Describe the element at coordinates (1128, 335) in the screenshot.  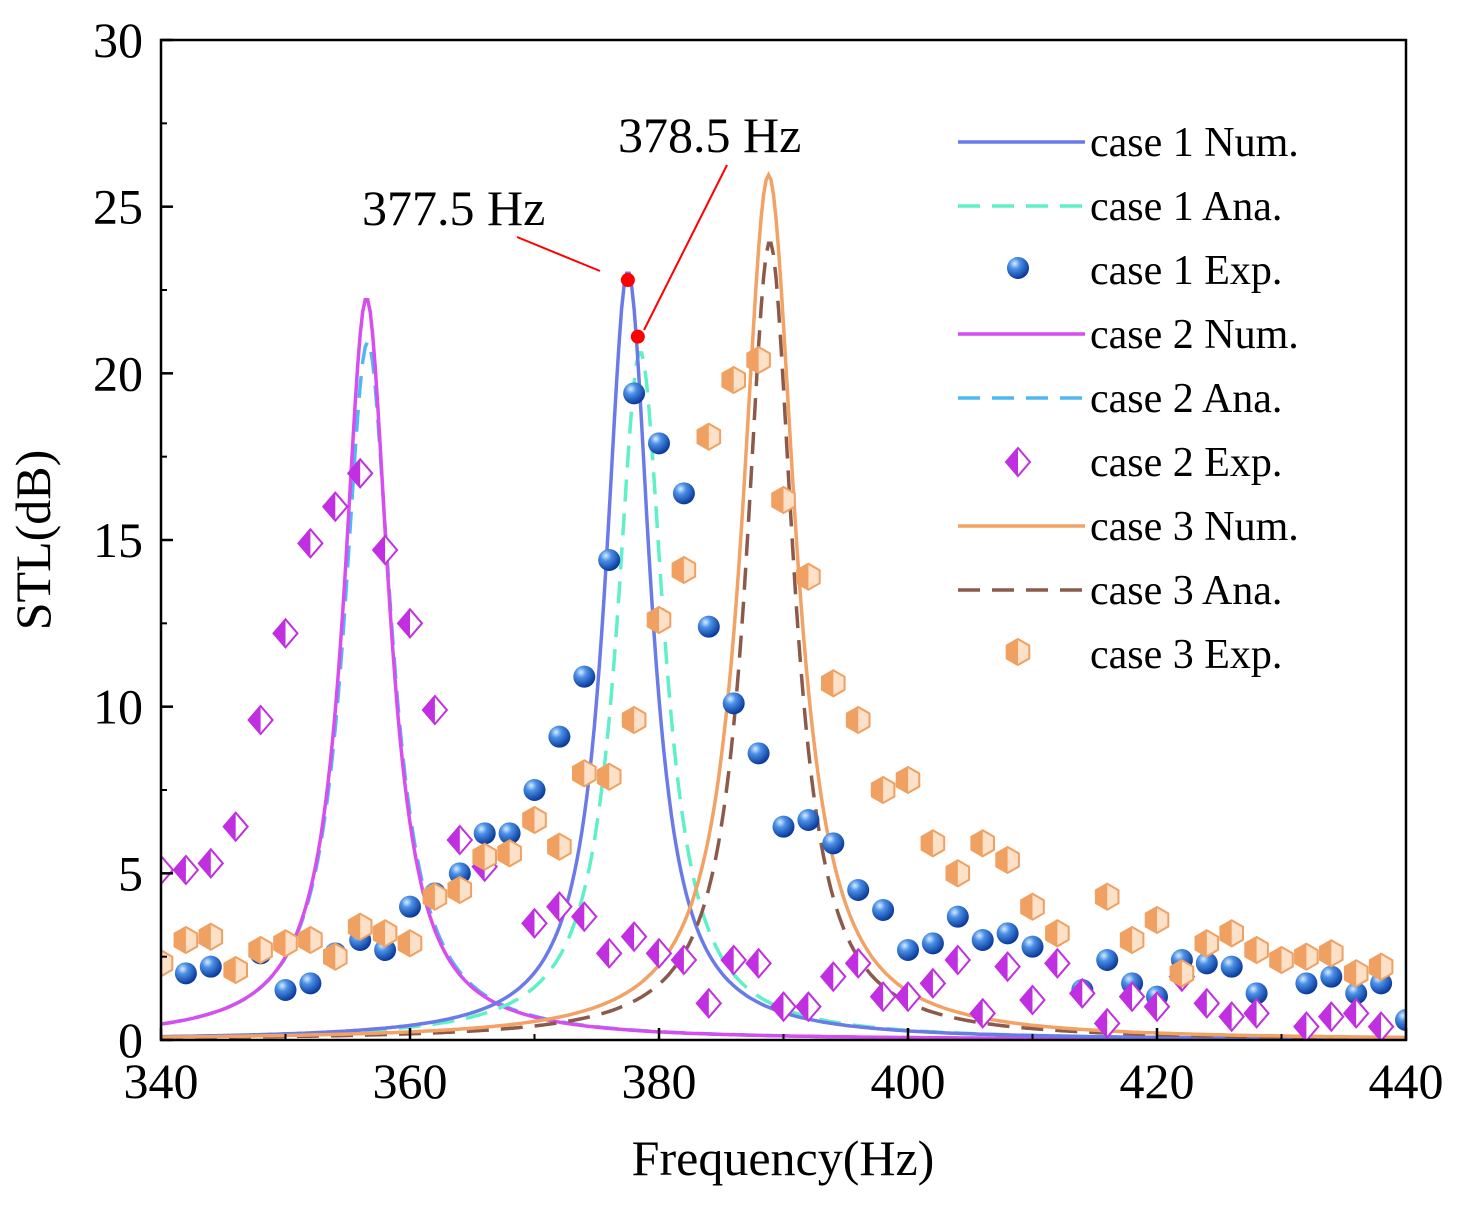
I see `legend-entry-case2-num: case 2 Num.` at that location.